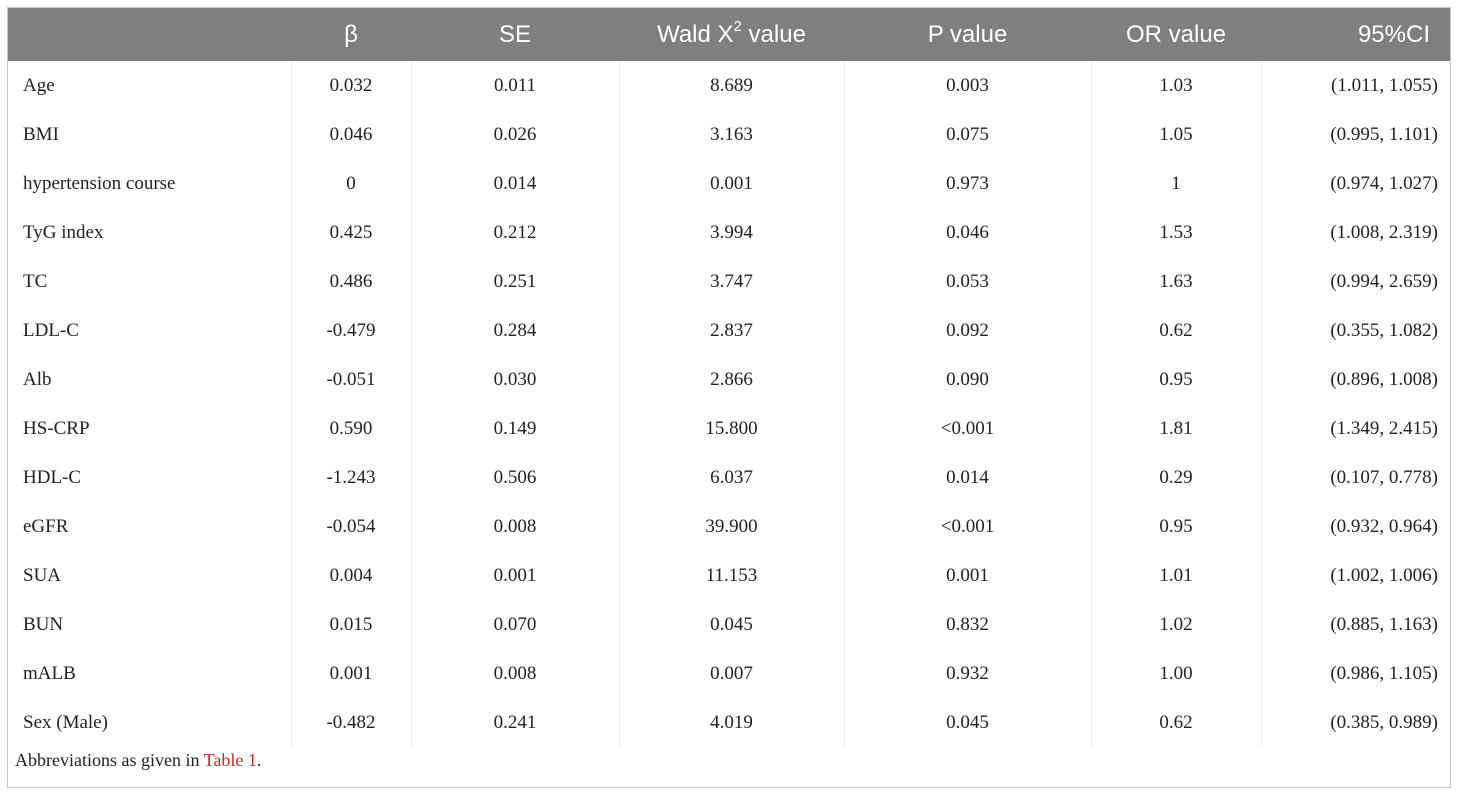  Describe the element at coordinates (150, 722) in the screenshot. I see `cell-variable: Sex (Male)` at that location.